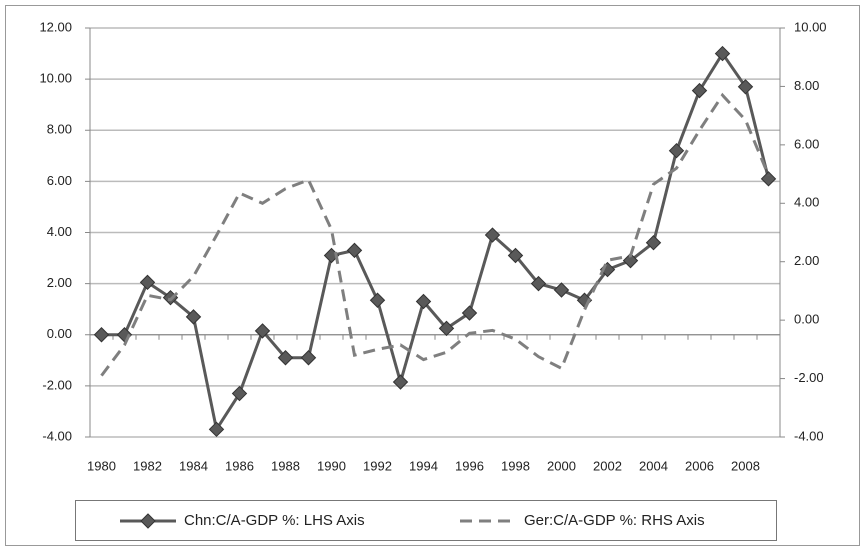 This screenshot has height=557, width=866. What do you see at coordinates (607, 465) in the screenshot?
I see `x-tick-label: 2002` at bounding box center [607, 465].